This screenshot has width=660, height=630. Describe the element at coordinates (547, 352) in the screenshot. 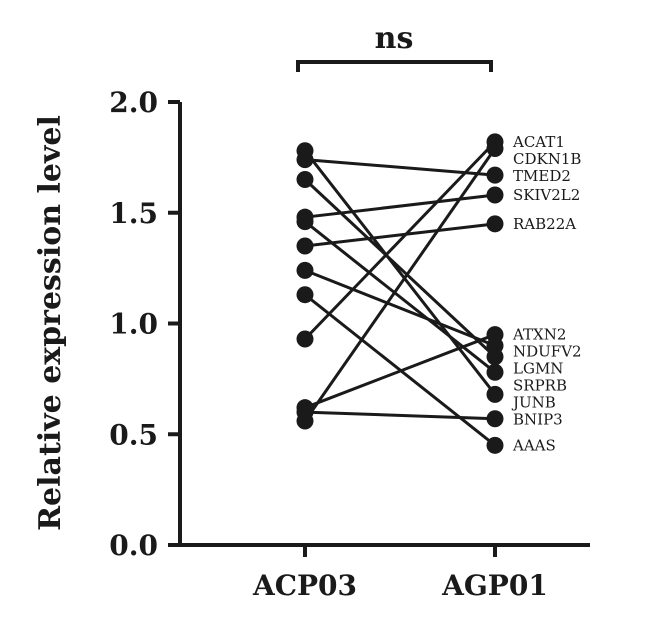

I see `gene-label: NDUFV2` at that location.